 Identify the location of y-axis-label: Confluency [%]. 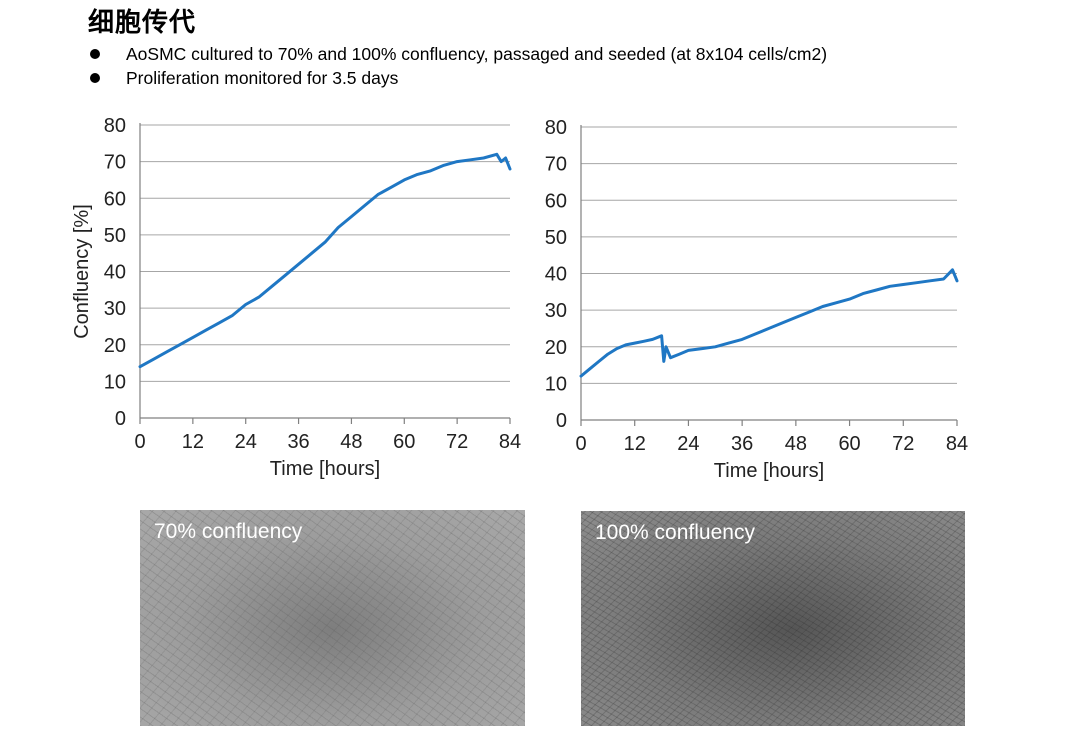
(82, 271).